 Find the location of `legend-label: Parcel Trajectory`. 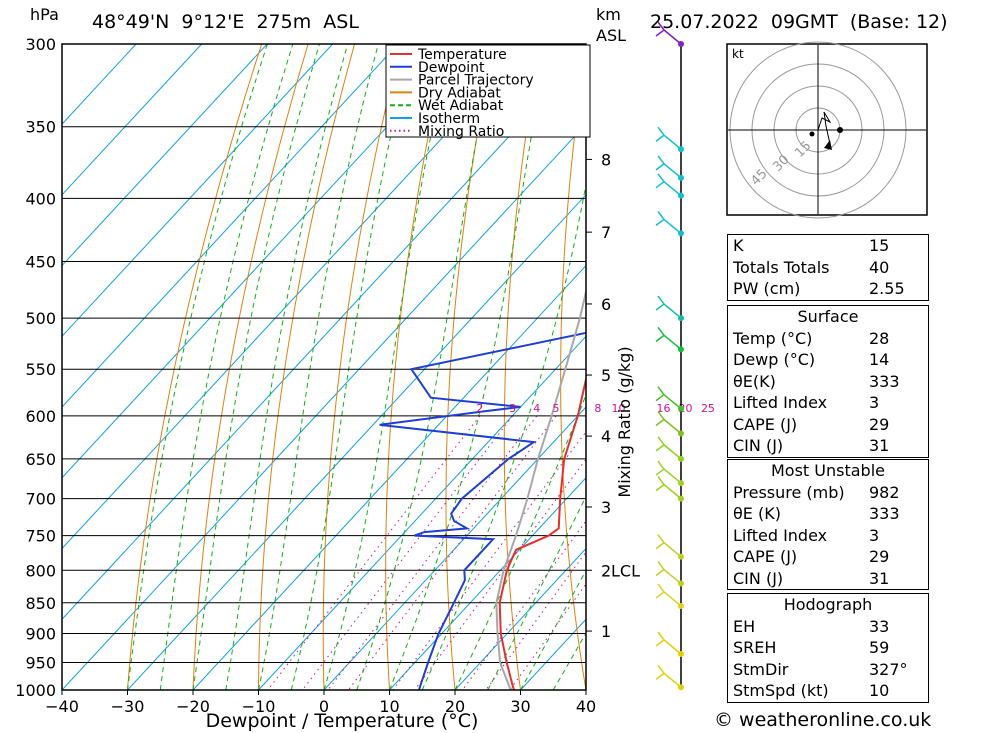

legend-label: Parcel Trajectory is located at coordinates (476, 81).